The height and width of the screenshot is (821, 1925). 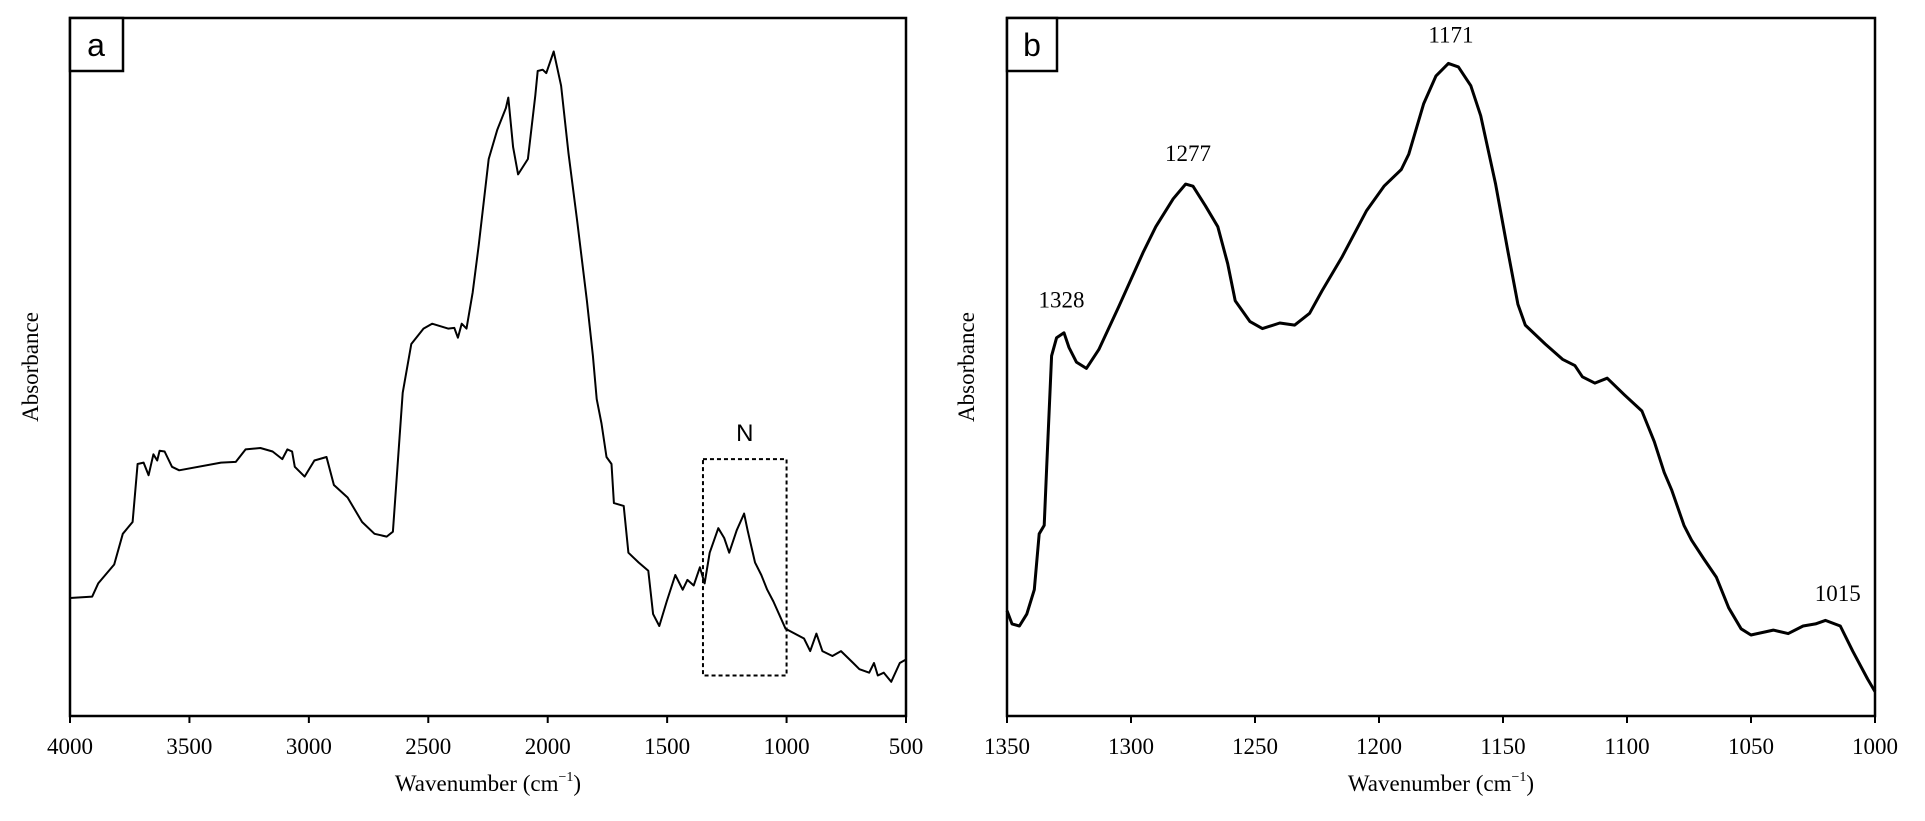 I want to click on x-tick-label: 1200, so click(x=1379, y=746).